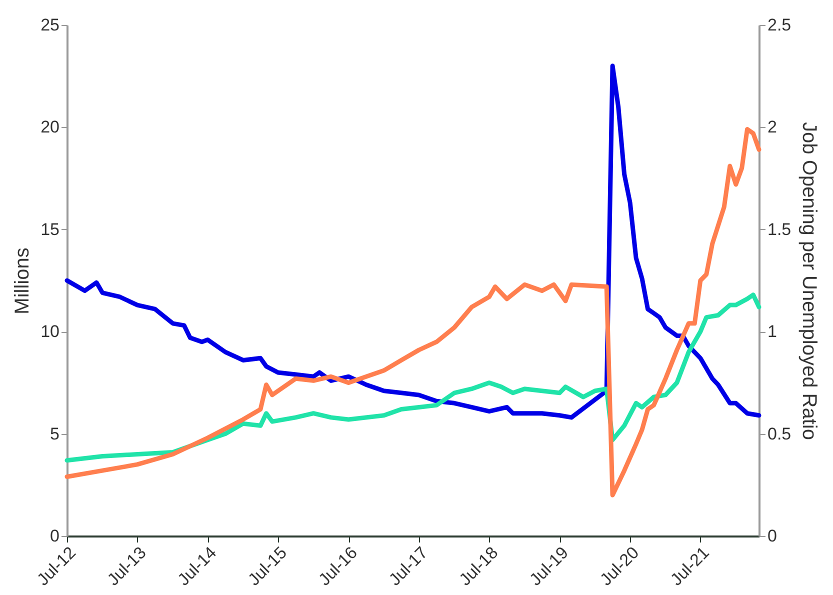  I want to click on y2-axis-title: Job Opening per Unemployed Ratio, so click(809, 281).